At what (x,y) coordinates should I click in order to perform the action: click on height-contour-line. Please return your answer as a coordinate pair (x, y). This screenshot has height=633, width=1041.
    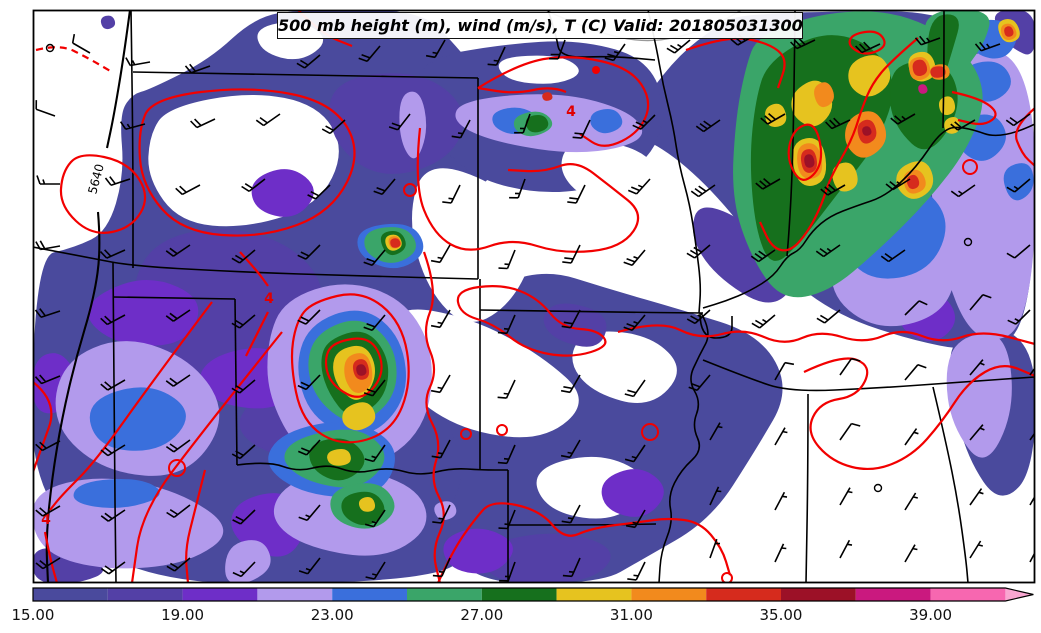
    Looking at the image, I should click on (73, 397).